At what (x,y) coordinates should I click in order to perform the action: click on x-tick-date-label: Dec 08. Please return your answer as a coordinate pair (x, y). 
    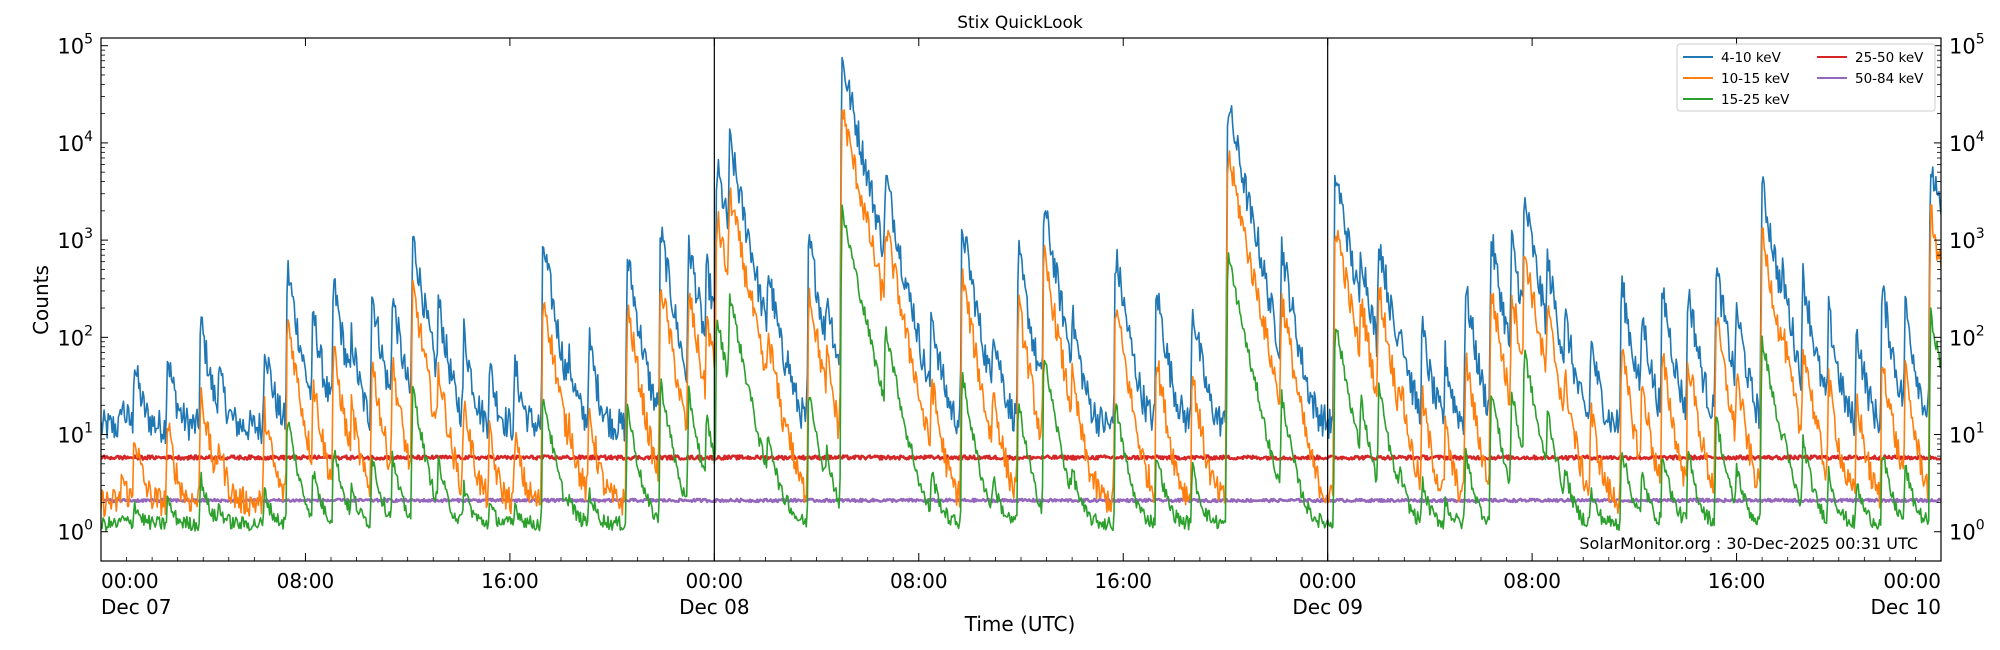
    Looking at the image, I should click on (714, 607).